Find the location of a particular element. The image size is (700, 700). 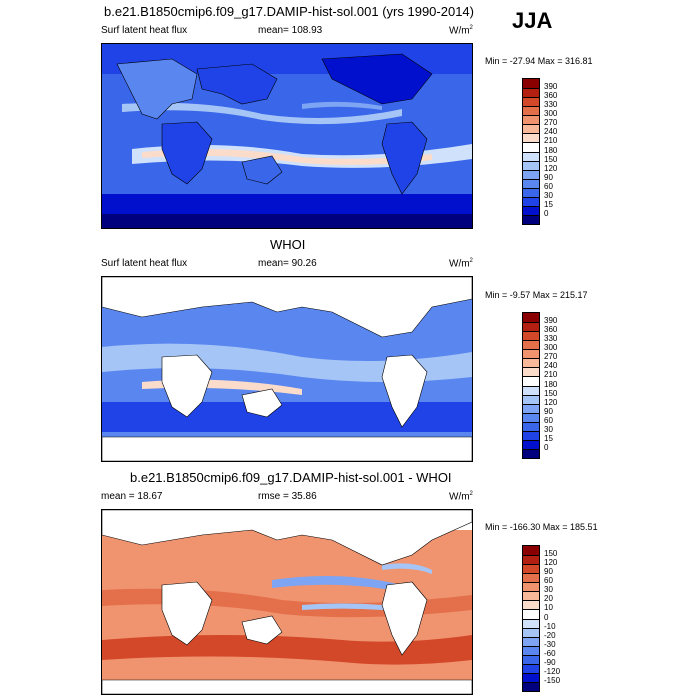

colorbar-tick-label: -90 is located at coordinates (550, 662).